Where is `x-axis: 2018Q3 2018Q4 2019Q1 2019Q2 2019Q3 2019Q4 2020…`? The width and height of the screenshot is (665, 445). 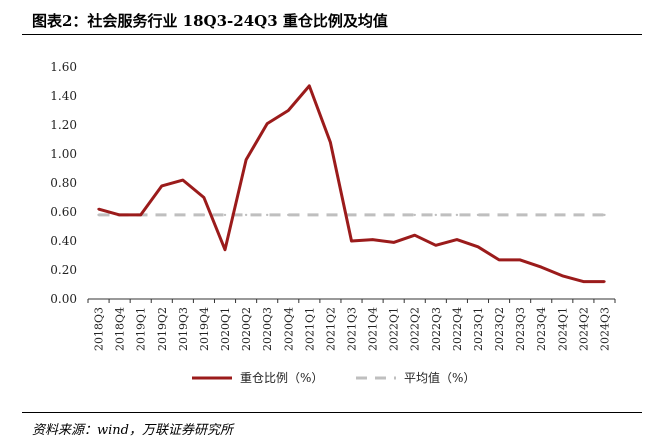 x-axis: 2018Q3 2018Q4 2019Q1 2019Q2 2019Q3 2019Q4 2020… is located at coordinates (351, 324).